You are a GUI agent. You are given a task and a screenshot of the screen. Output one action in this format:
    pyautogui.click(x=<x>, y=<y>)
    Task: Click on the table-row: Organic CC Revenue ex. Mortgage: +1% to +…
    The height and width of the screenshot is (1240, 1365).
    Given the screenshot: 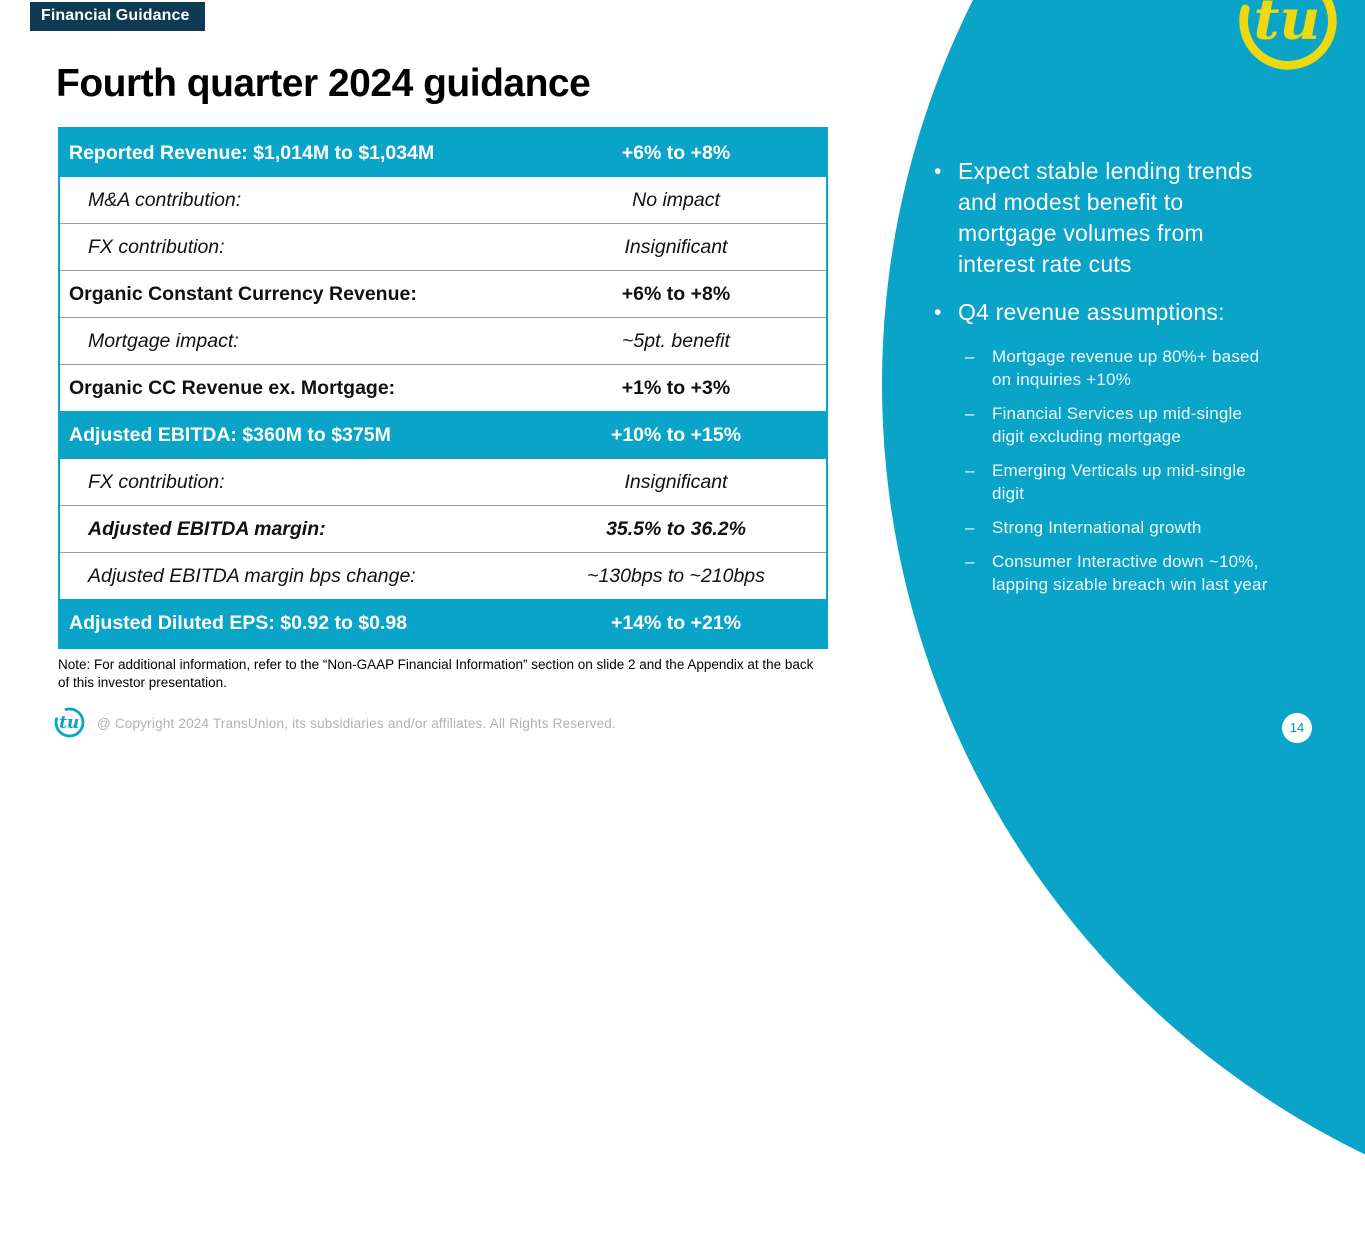 What is the action you would take?
    pyautogui.click(x=443, y=387)
    